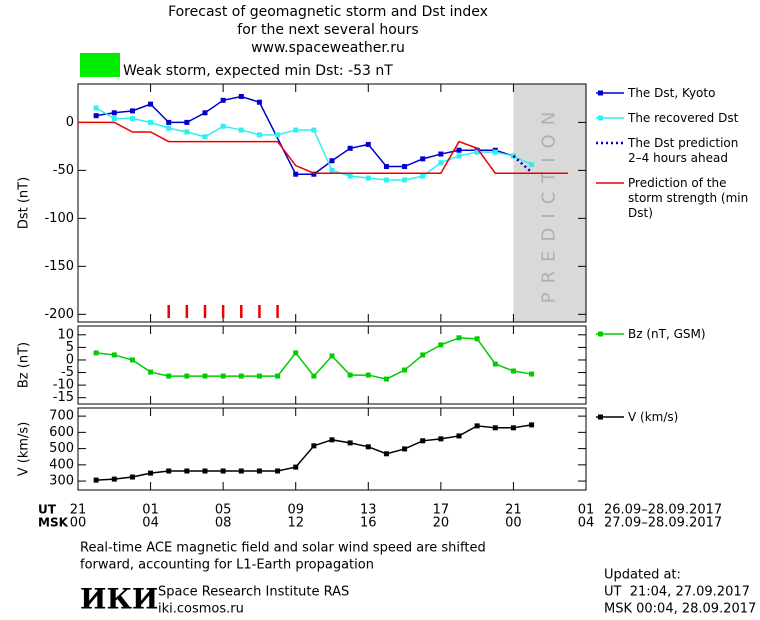 This screenshot has height=620, width=760. I want to click on legend: V (km/s), so click(676, 417).